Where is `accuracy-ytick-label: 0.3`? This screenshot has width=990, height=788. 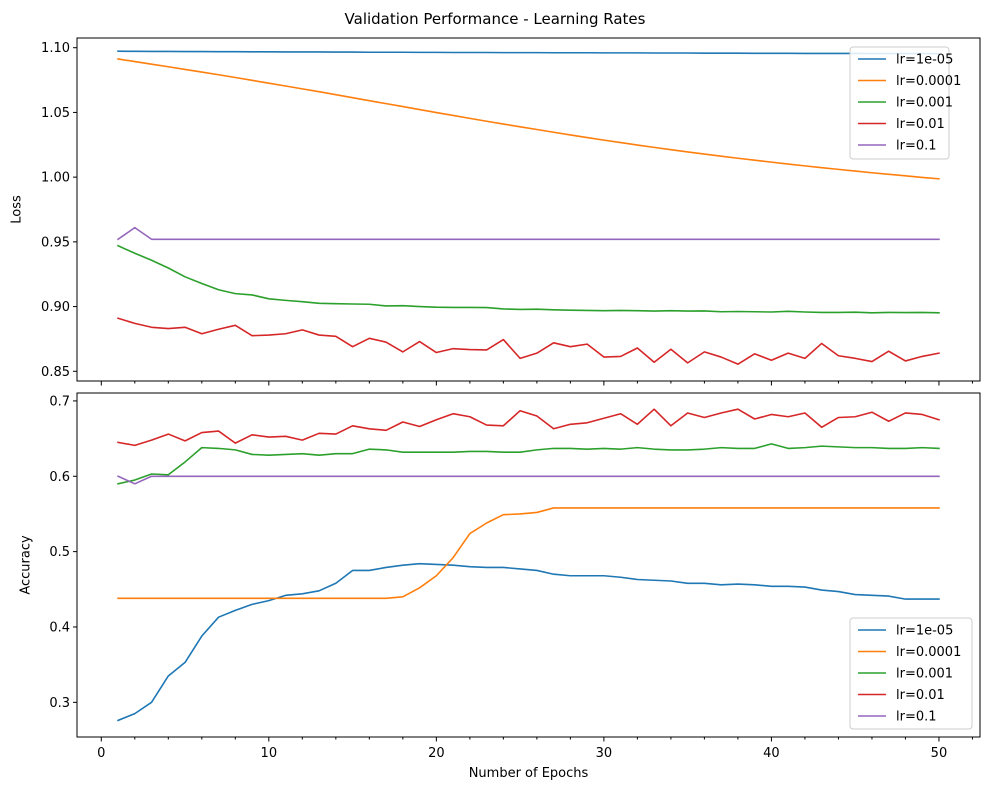 accuracy-ytick-label: 0.3 is located at coordinates (59, 703).